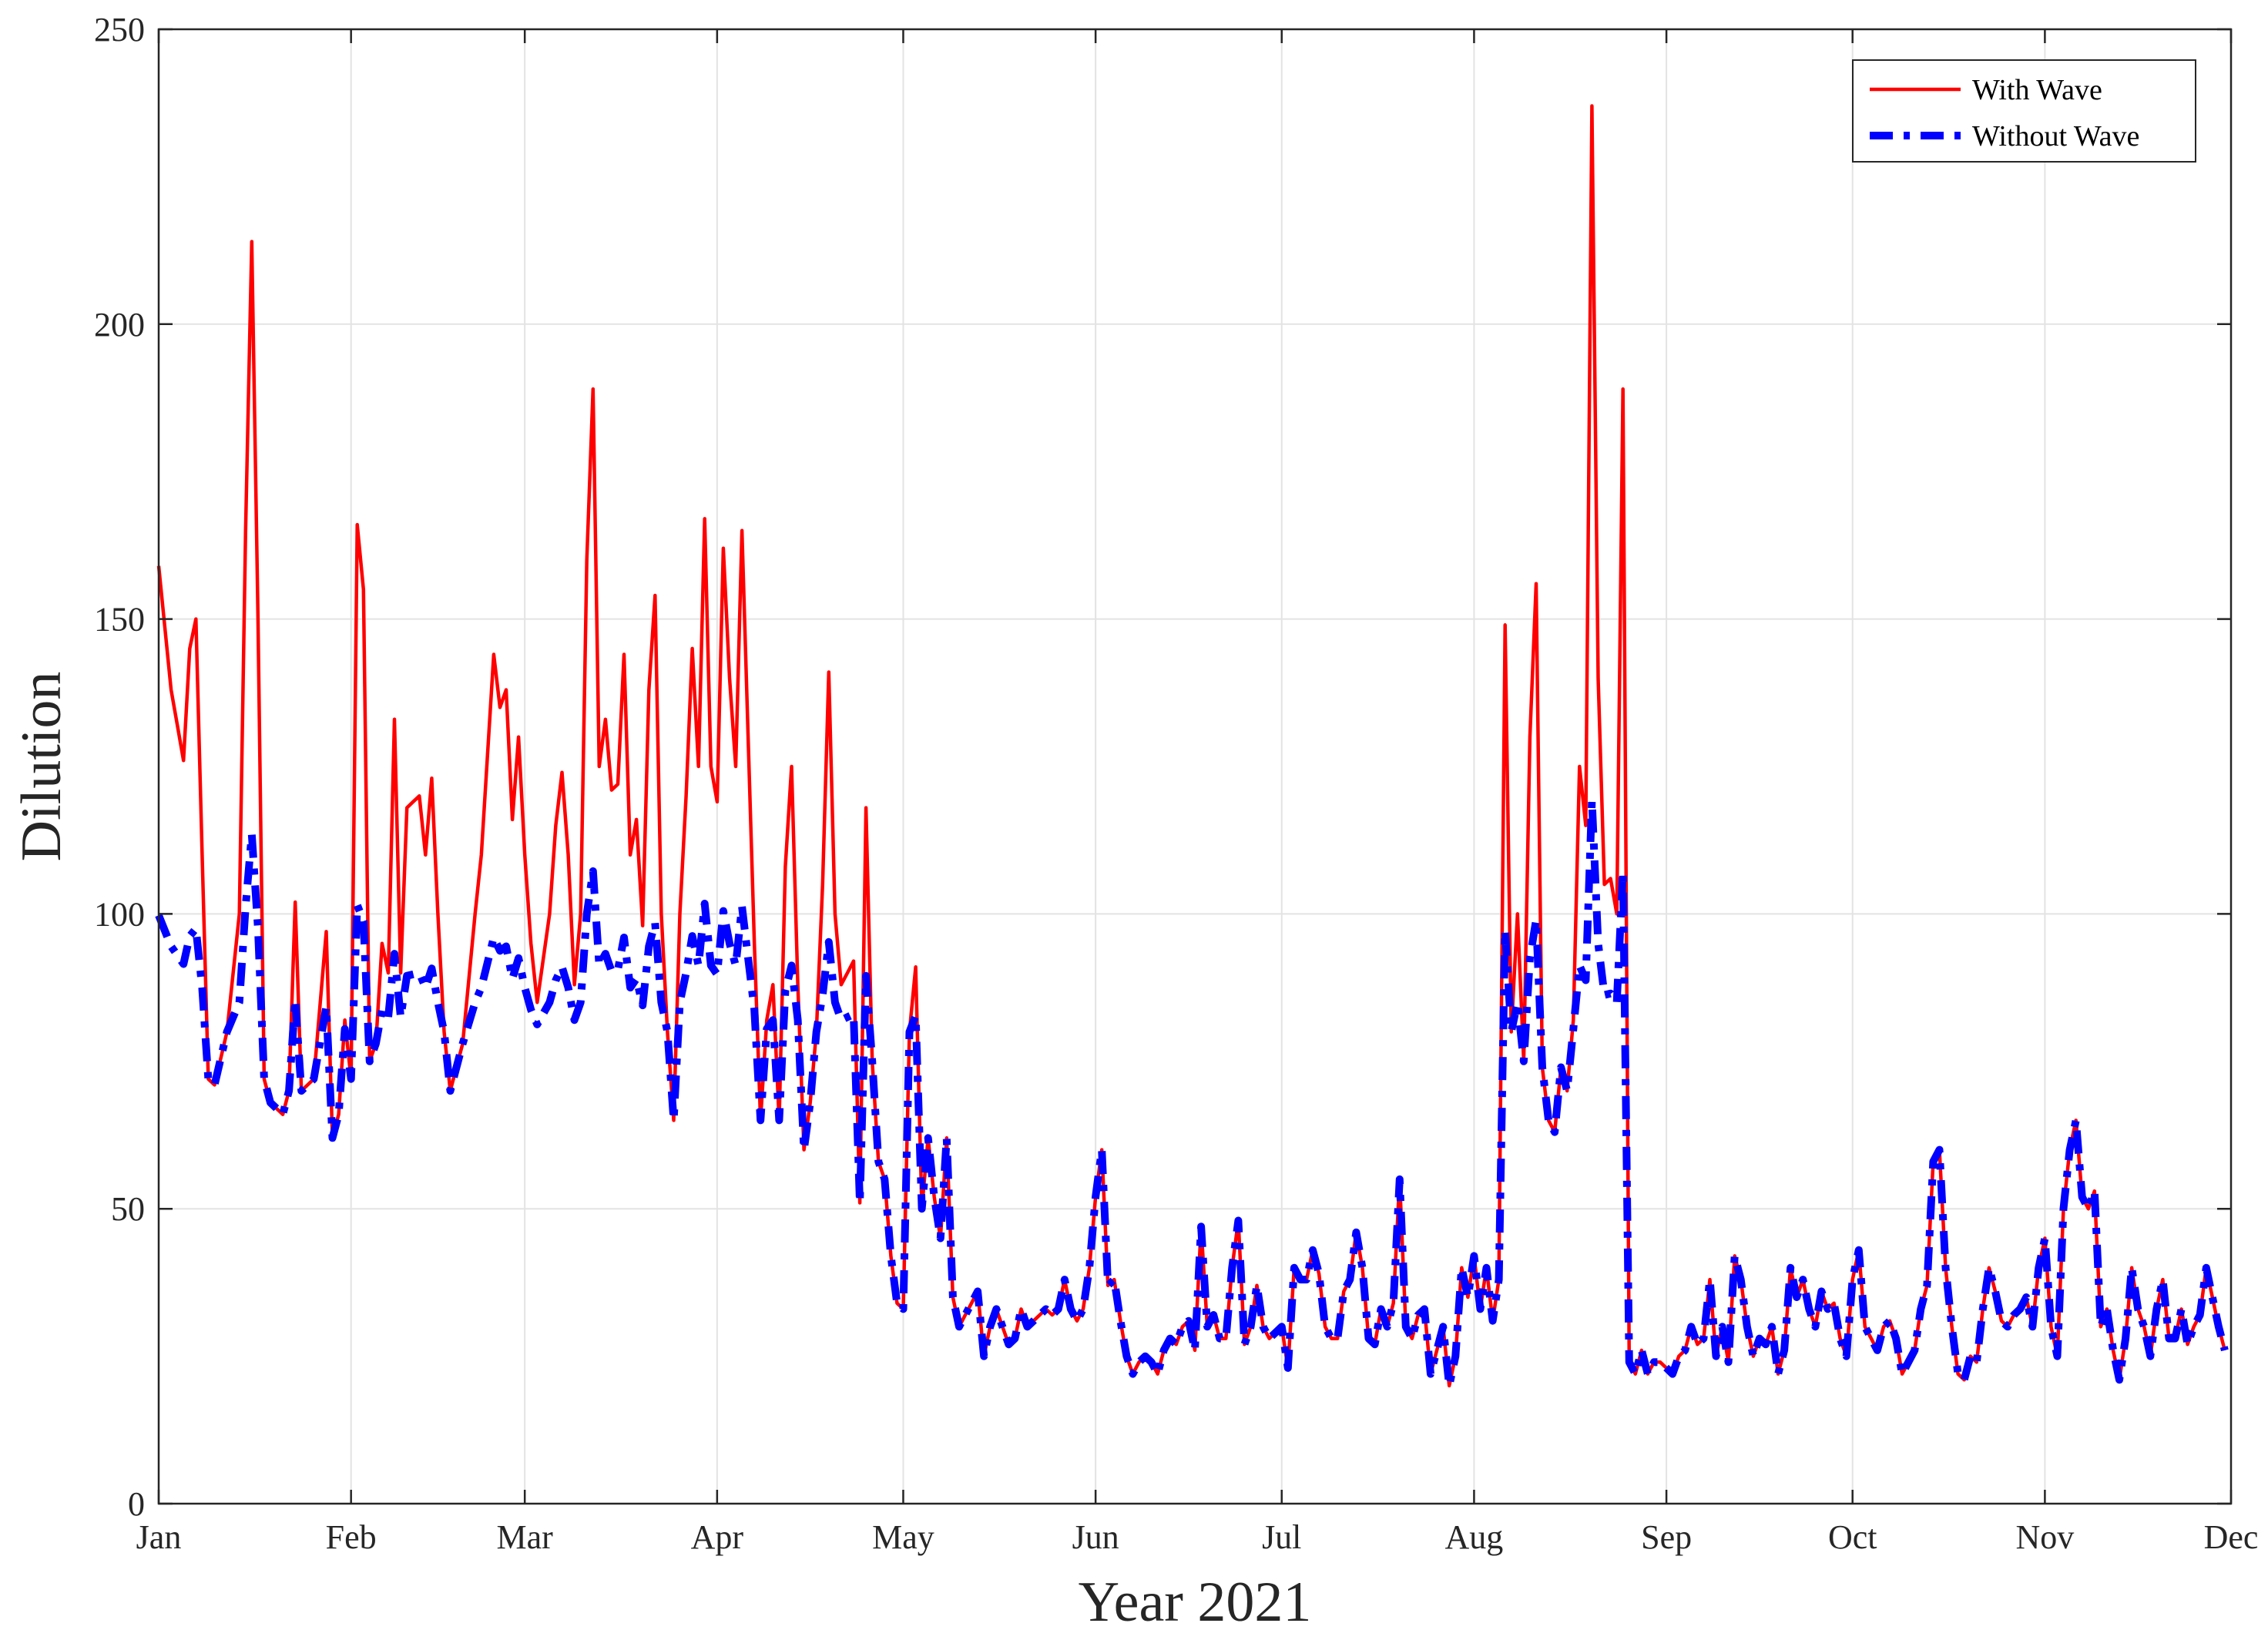  I want to click on x-tick-label: Sep, so click(1666, 1537).